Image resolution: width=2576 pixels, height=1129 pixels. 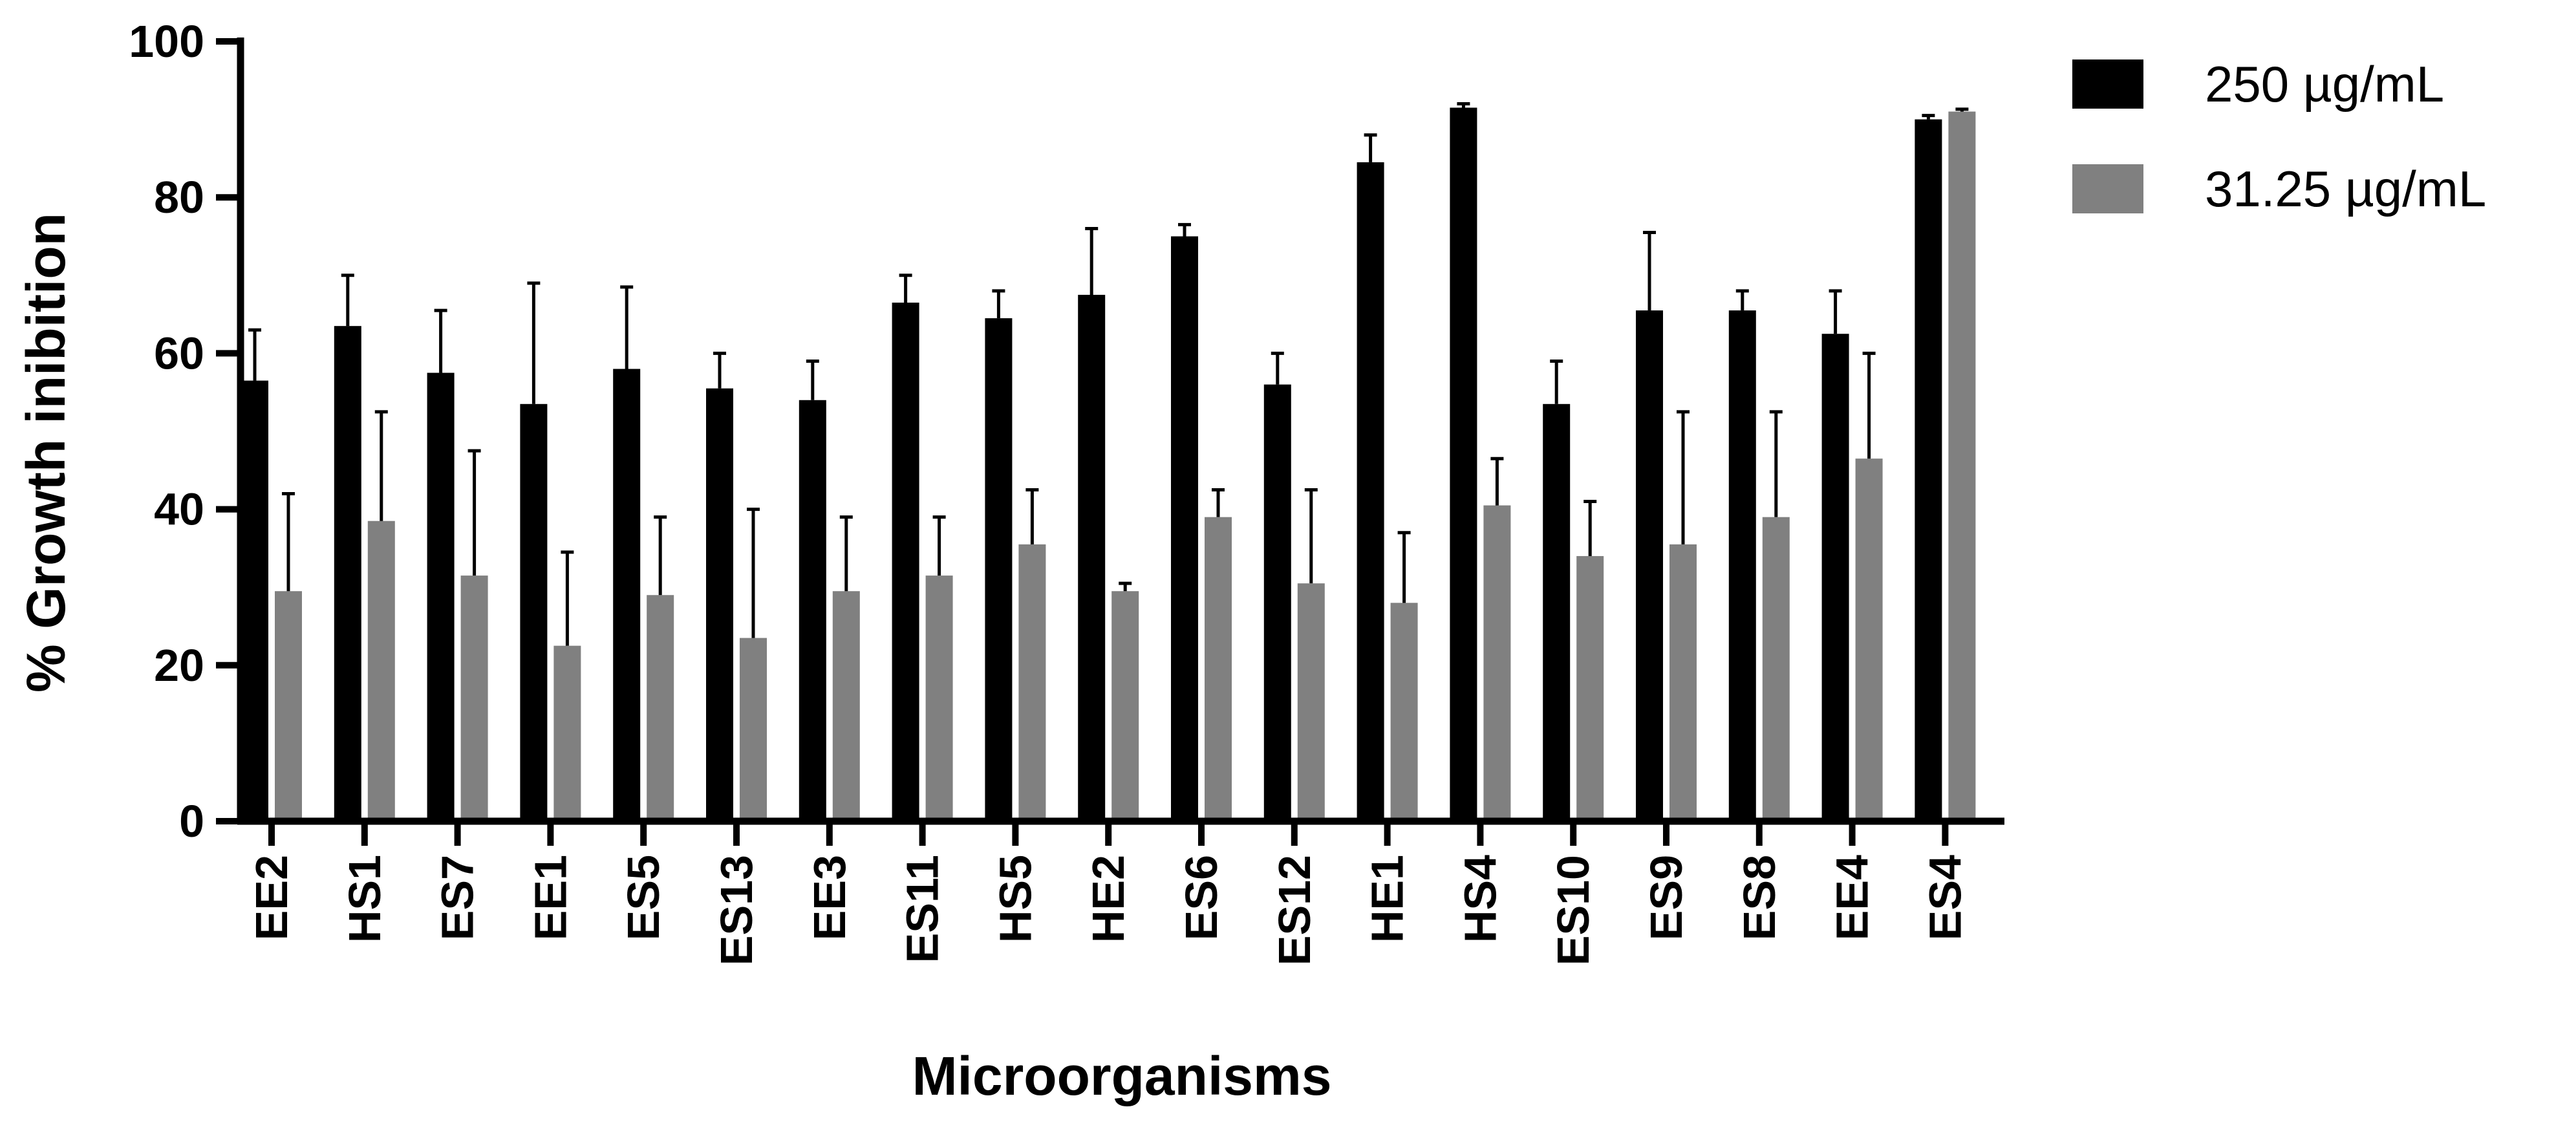 I want to click on error-bar-high-es7, so click(x=440, y=340).